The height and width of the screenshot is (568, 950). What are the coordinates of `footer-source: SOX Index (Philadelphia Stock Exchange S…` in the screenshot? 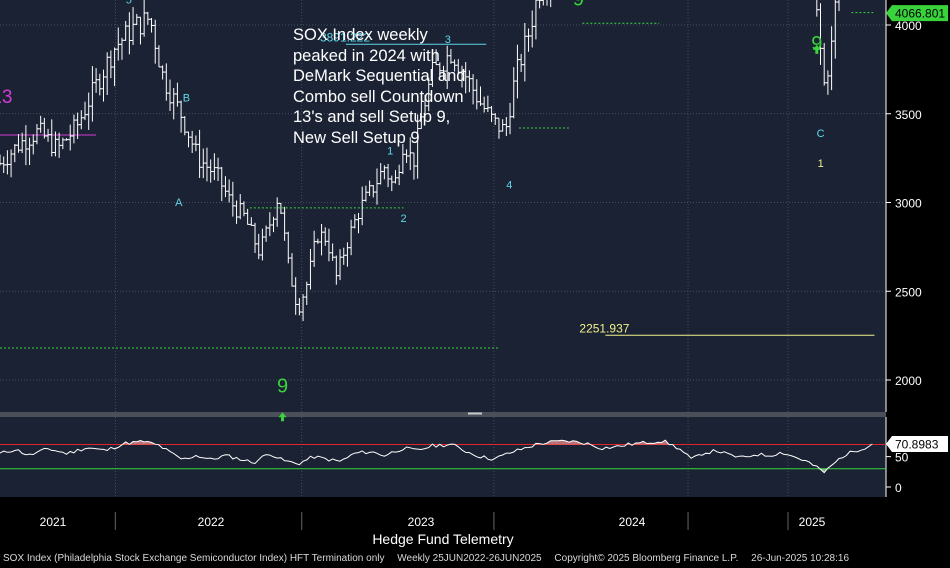 It's located at (194, 558).